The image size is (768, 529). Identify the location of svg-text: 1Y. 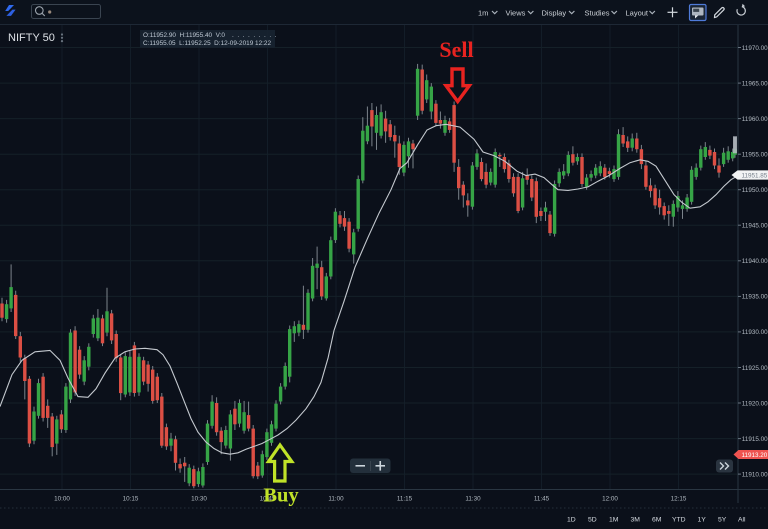
(702, 520).